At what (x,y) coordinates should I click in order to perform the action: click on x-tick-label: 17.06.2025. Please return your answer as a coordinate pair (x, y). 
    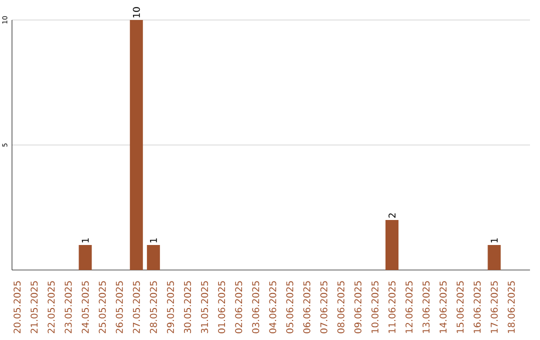
    Looking at the image, I should click on (494, 307).